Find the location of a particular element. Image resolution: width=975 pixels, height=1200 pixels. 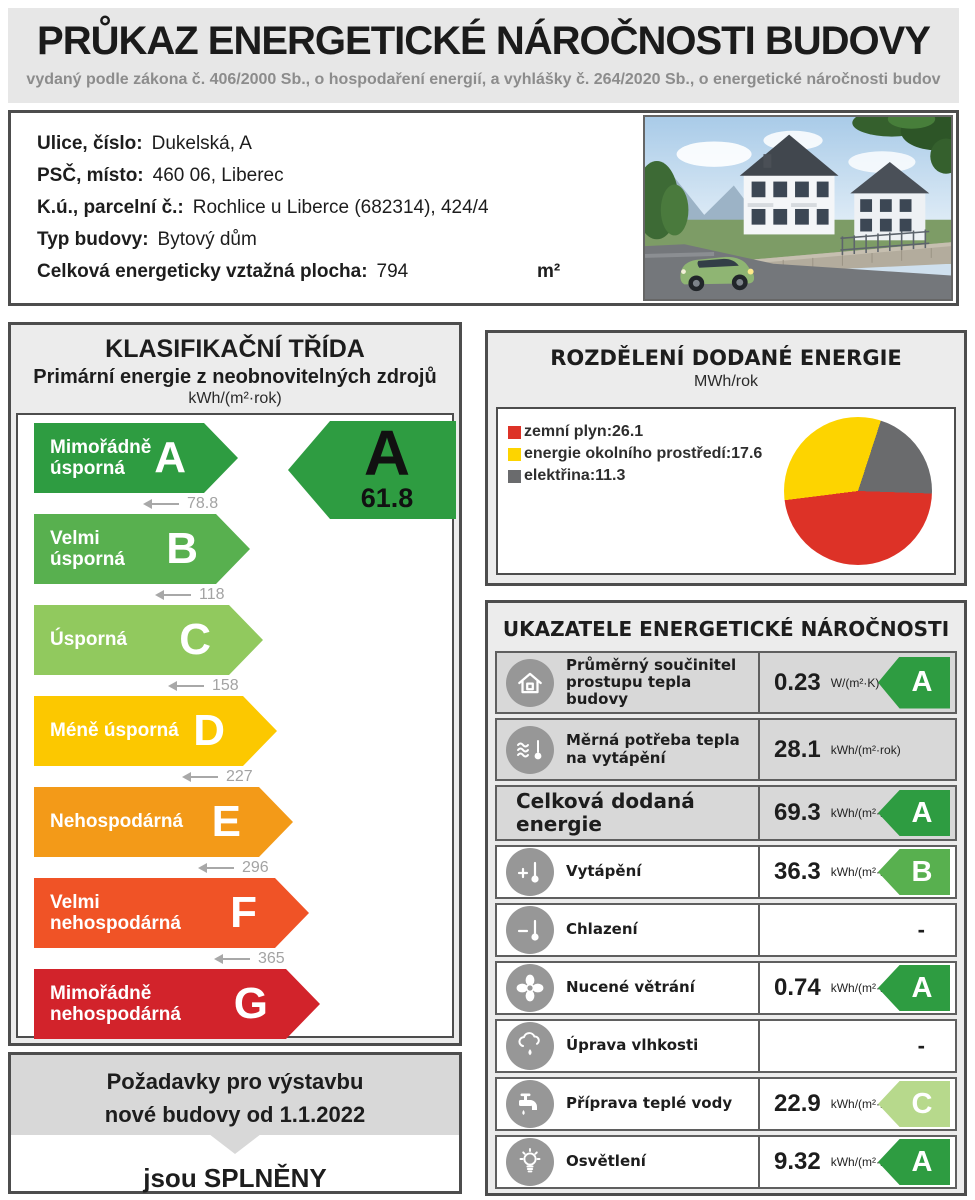

threshold-value: 296 is located at coordinates (255, 867).